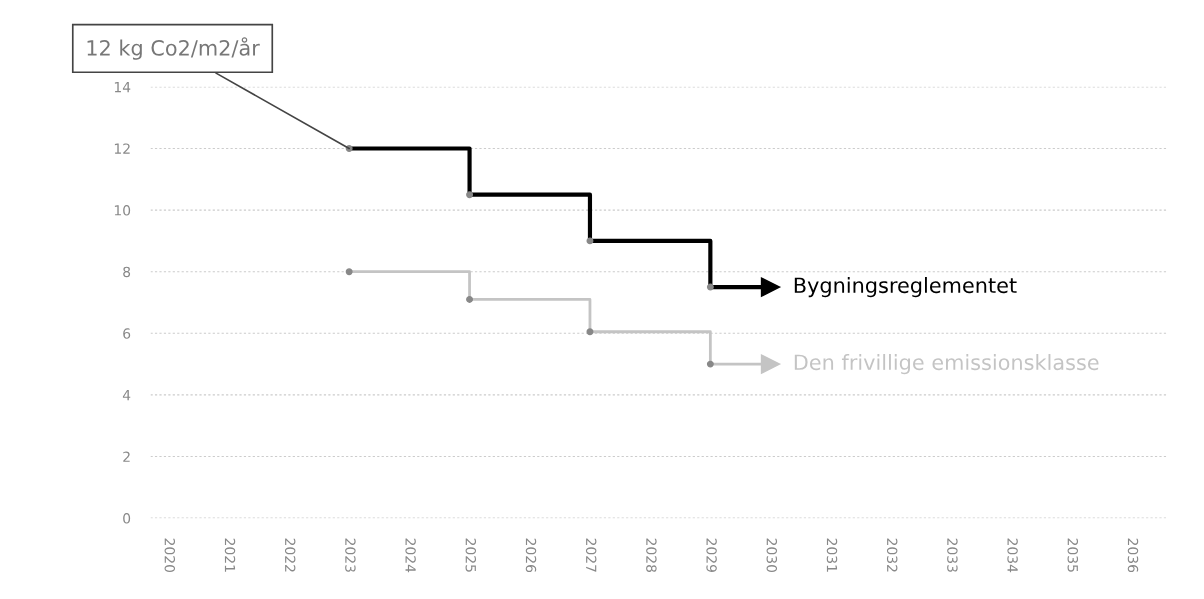 The height and width of the screenshot is (599, 1204). What do you see at coordinates (410, 555) in the screenshot?
I see `x-tick-label: 2024` at bounding box center [410, 555].